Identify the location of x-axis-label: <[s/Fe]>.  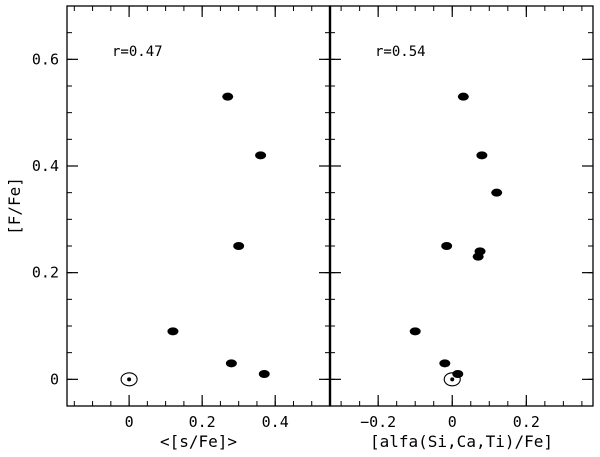
(198, 441).